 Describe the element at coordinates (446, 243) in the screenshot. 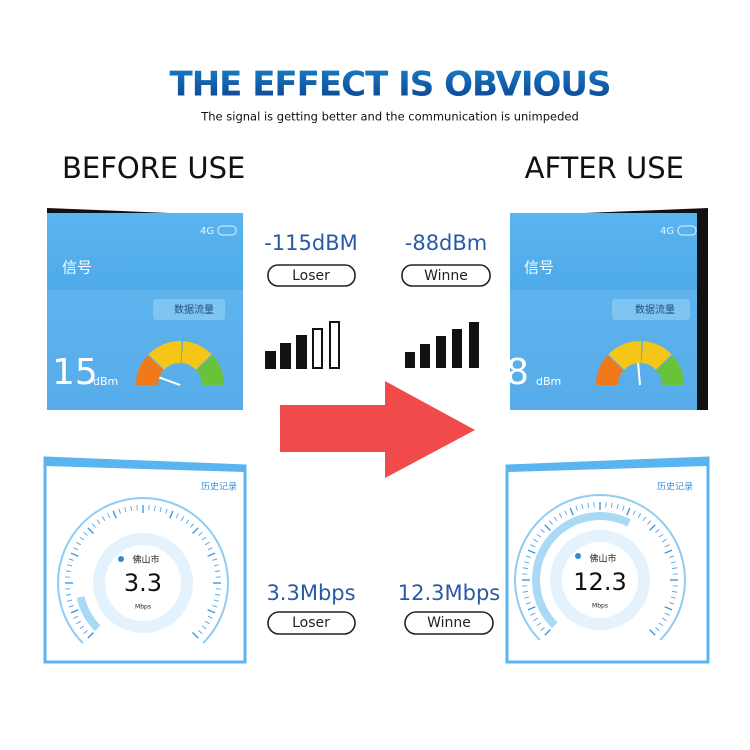

I see `signal-value: -88dBm` at that location.